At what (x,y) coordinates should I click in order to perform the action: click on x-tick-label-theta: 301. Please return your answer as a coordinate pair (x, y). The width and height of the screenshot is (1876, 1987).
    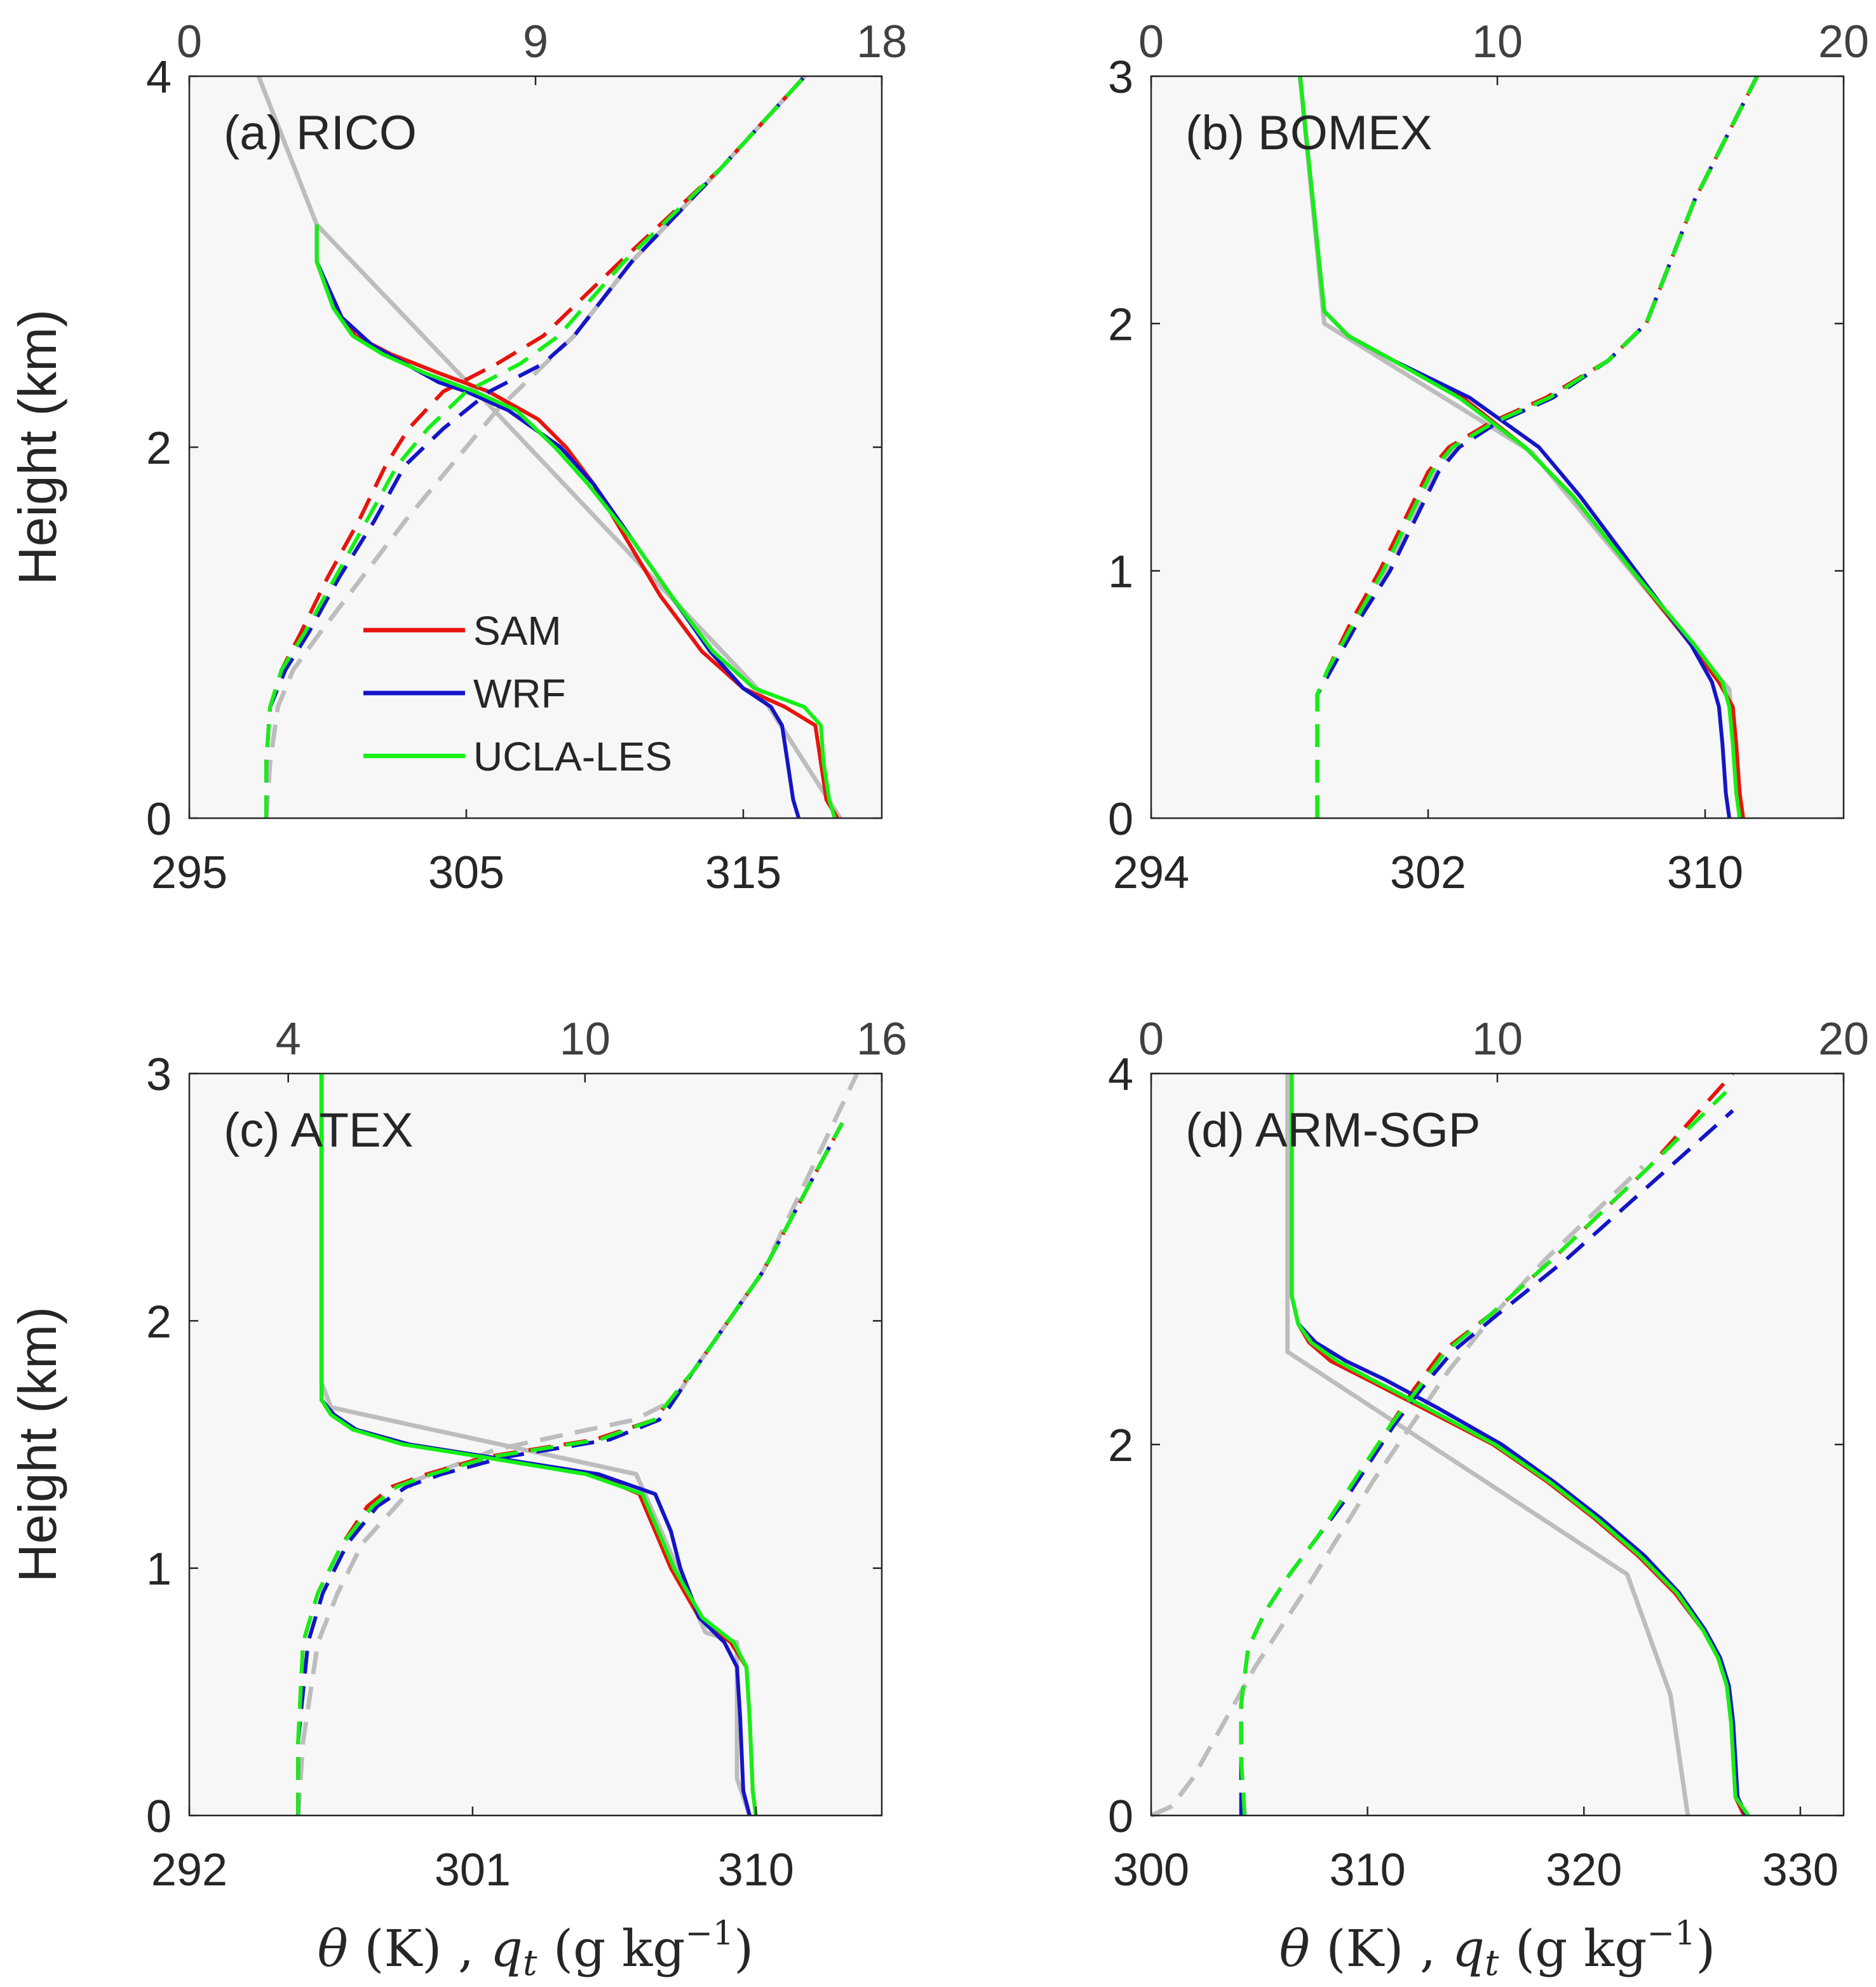
    Looking at the image, I should click on (473, 1870).